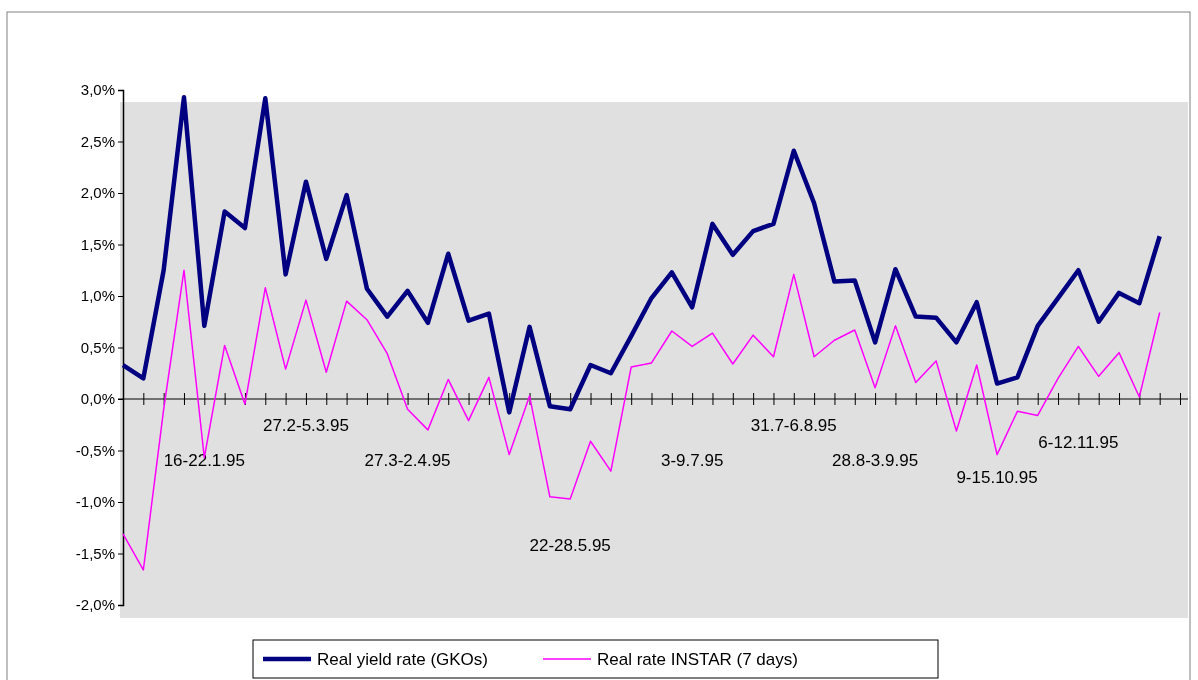  I want to click on y-tick-label: -1,5%, so click(95, 553).